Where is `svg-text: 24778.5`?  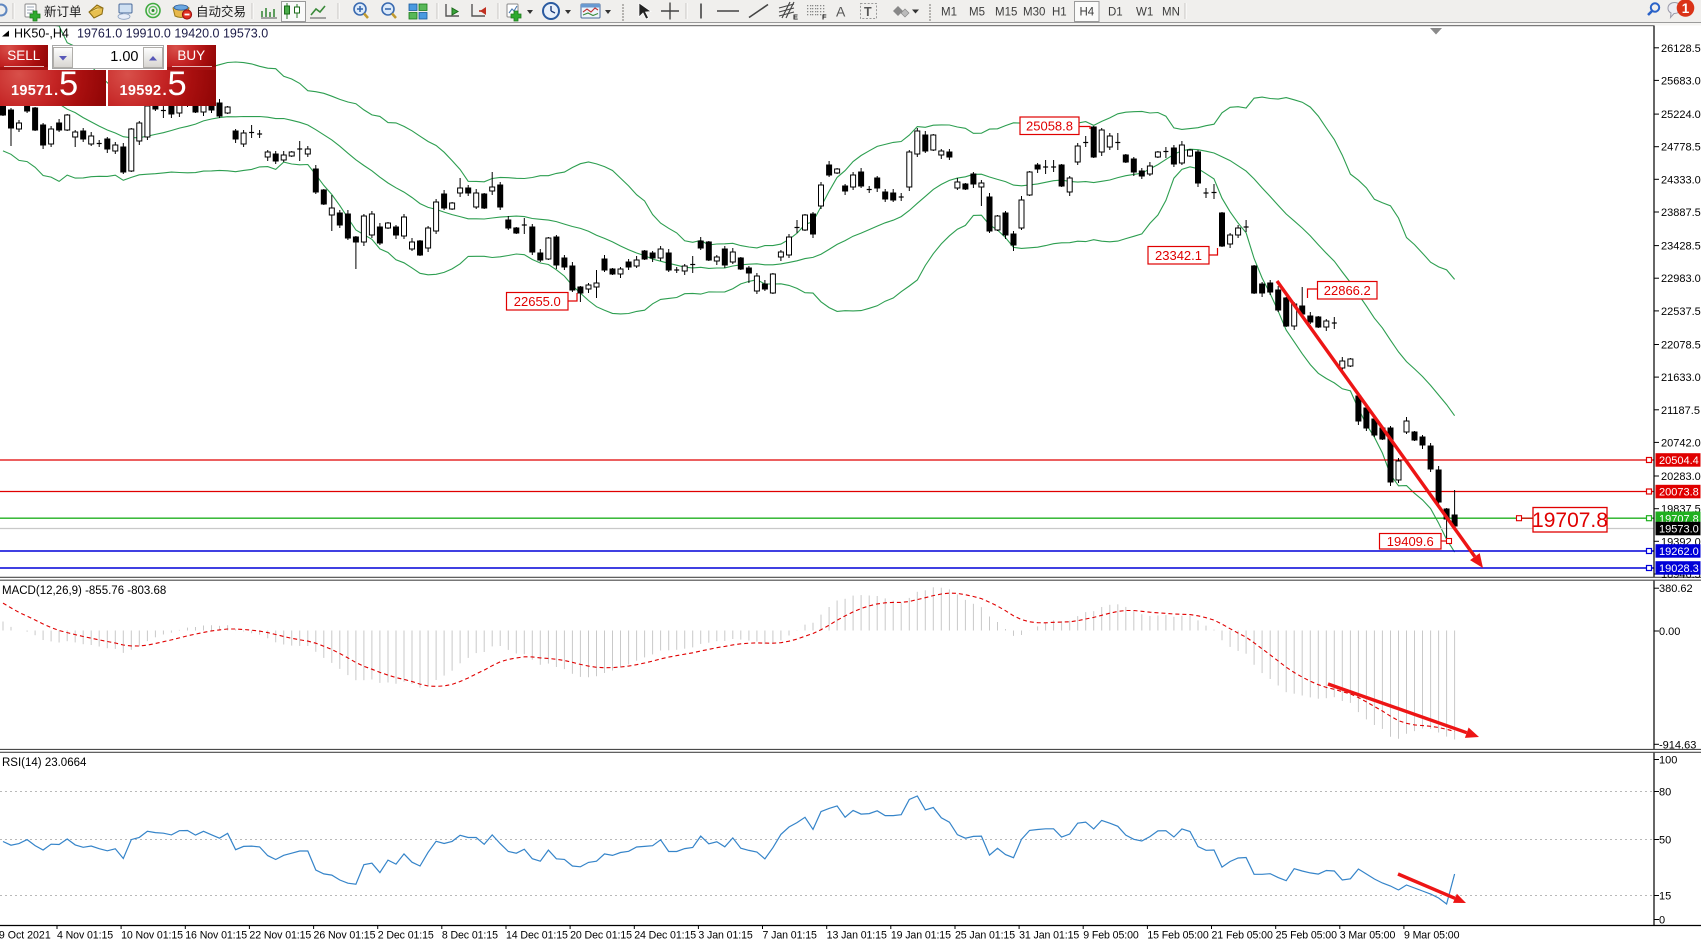 svg-text: 24778.5 is located at coordinates (1681, 148).